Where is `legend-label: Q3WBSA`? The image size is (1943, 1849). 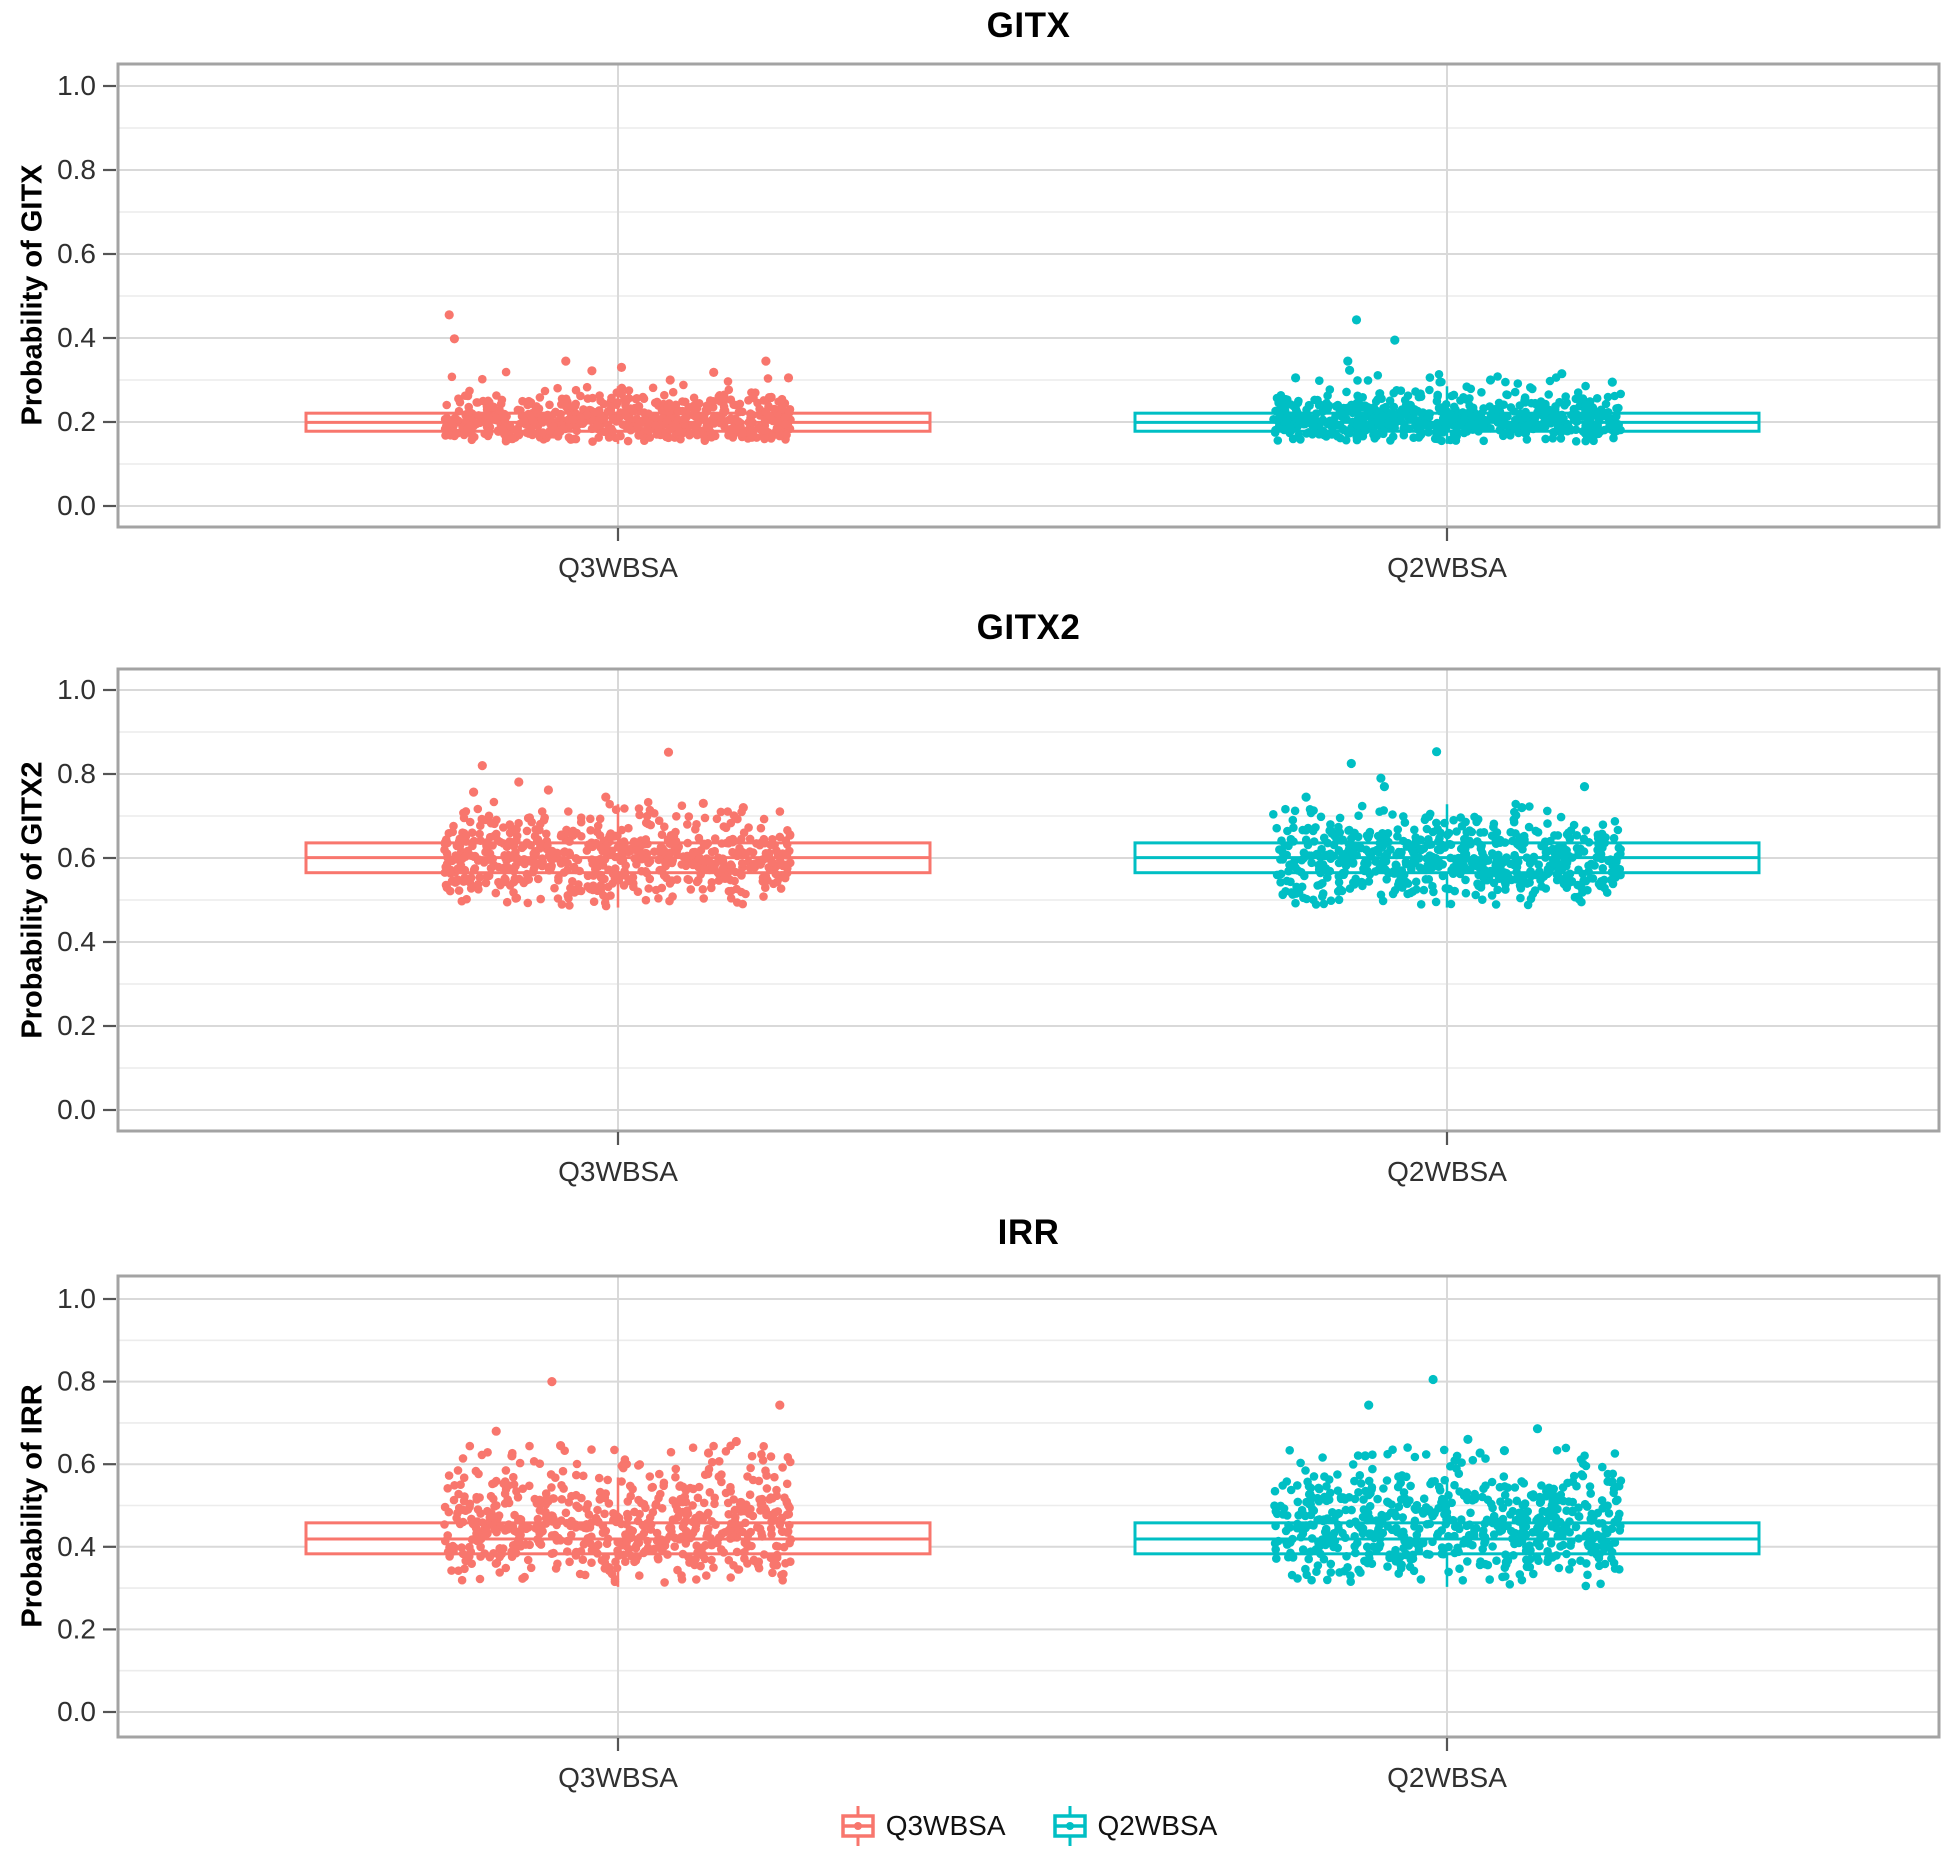 legend-label: Q3WBSA is located at coordinates (945, 1825).